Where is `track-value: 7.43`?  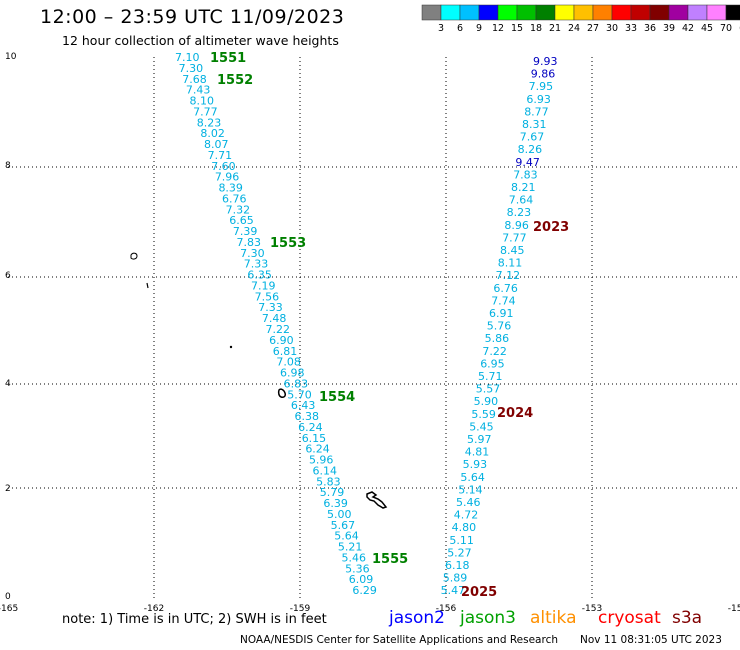 track-value: 7.43 is located at coordinates (198, 90).